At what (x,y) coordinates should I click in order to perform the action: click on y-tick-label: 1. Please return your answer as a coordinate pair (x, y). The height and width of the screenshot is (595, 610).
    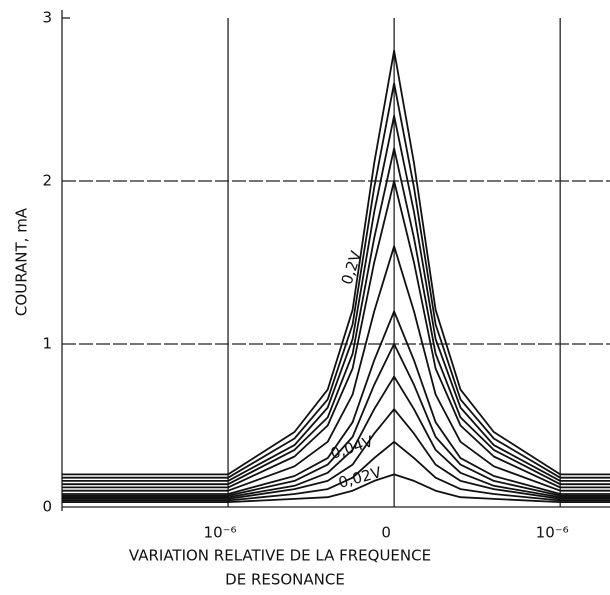
    Looking at the image, I should click on (47, 344).